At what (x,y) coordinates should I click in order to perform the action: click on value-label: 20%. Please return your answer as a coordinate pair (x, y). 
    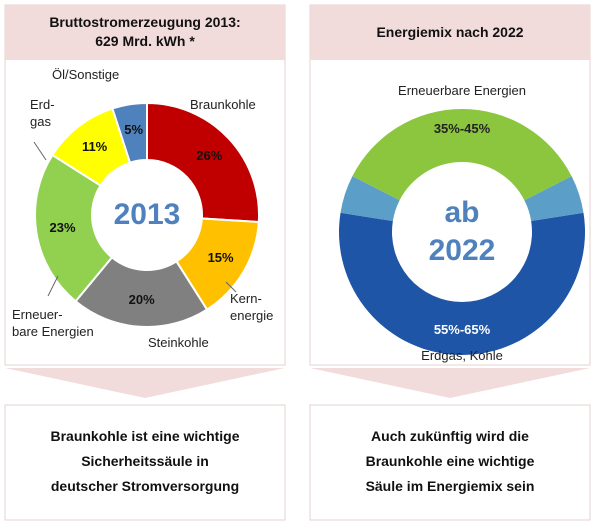
    Looking at the image, I should click on (142, 299).